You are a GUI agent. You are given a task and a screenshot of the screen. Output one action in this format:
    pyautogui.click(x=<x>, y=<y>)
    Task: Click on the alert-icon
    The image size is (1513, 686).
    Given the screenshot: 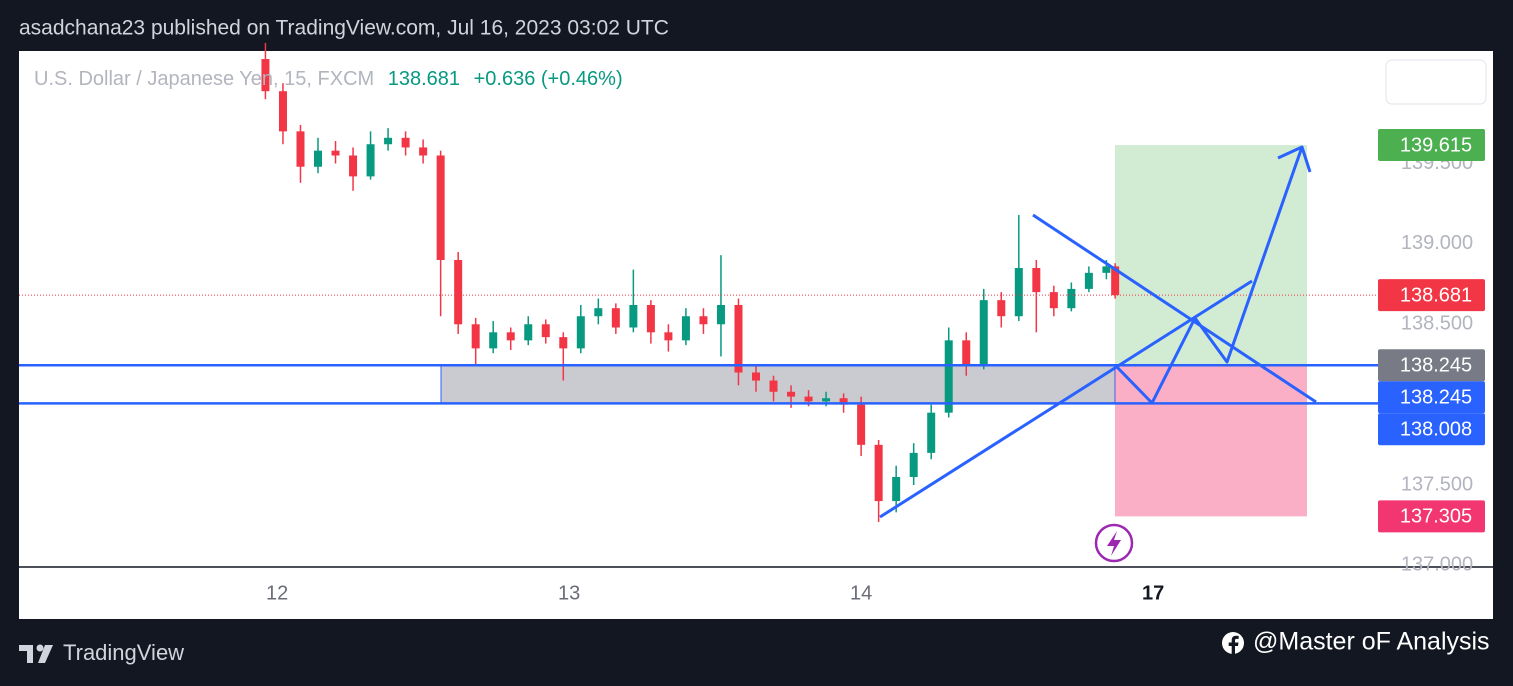 What is the action you would take?
    pyautogui.click(x=1114, y=543)
    